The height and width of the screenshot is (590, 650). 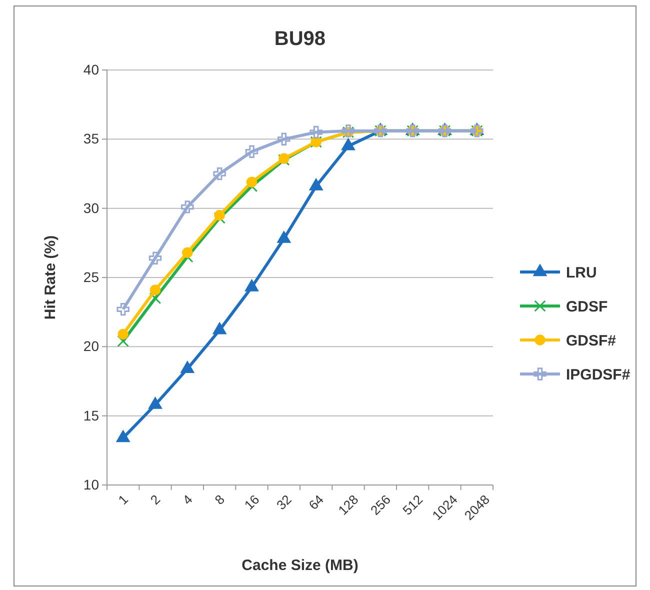 What do you see at coordinates (284, 502) in the screenshot?
I see `x-tick-label: 32` at bounding box center [284, 502].